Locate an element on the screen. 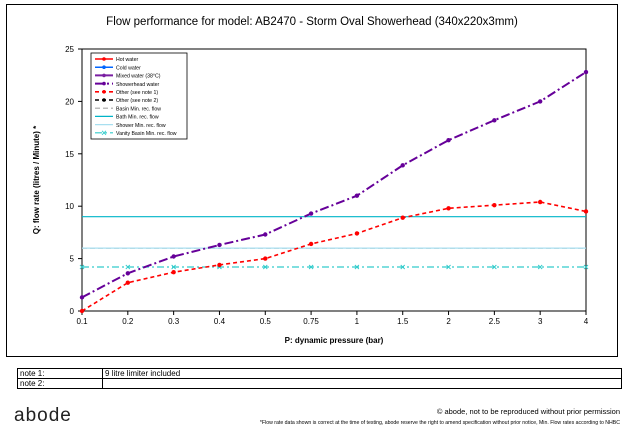 The width and height of the screenshot is (626, 434). note-text is located at coordinates (362, 383).